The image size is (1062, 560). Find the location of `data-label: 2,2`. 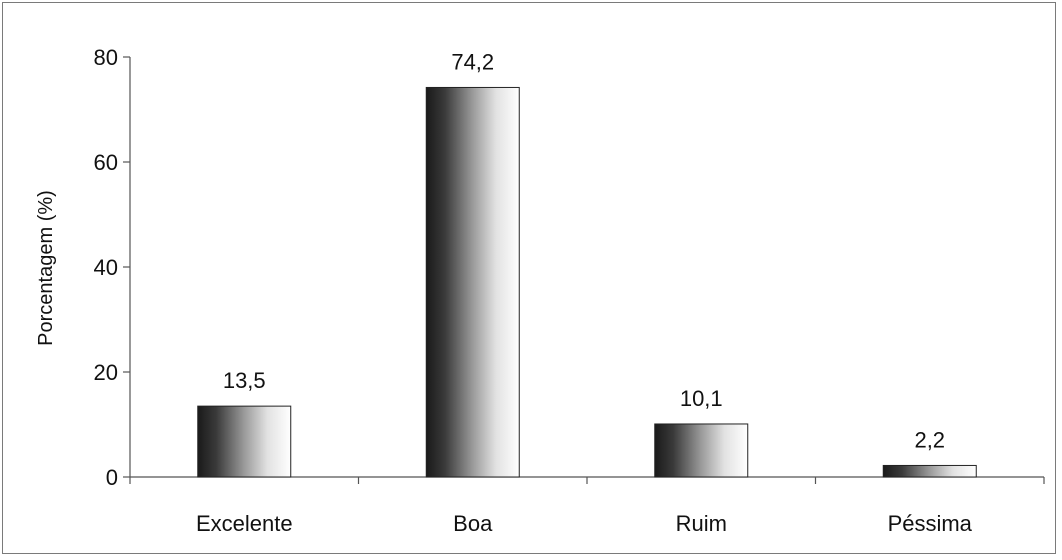

data-label: 2,2 is located at coordinates (929, 439).